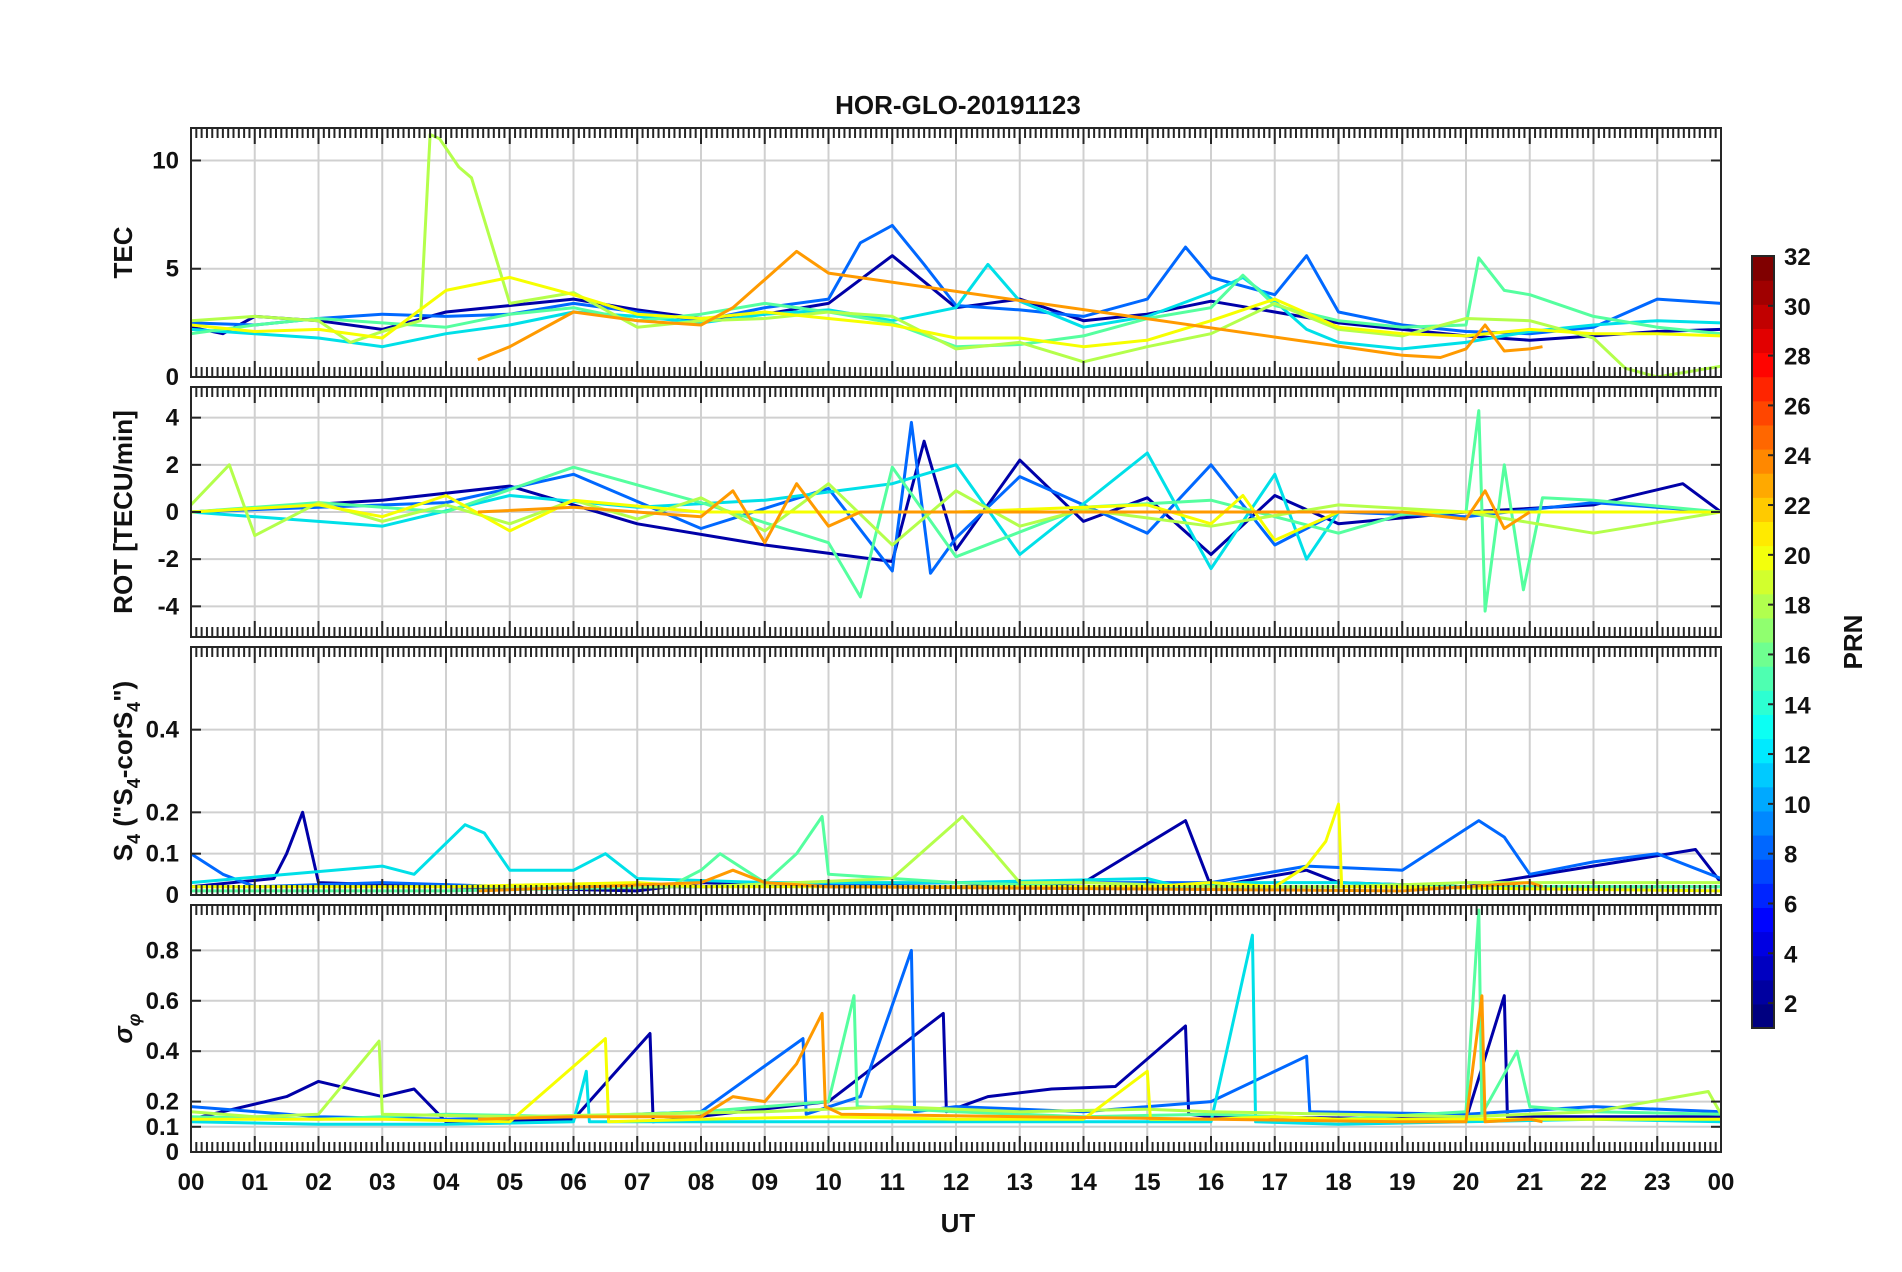 This screenshot has width=1902, height=1272. I want to click on x-tick-label: 14, so click(1083, 1182).